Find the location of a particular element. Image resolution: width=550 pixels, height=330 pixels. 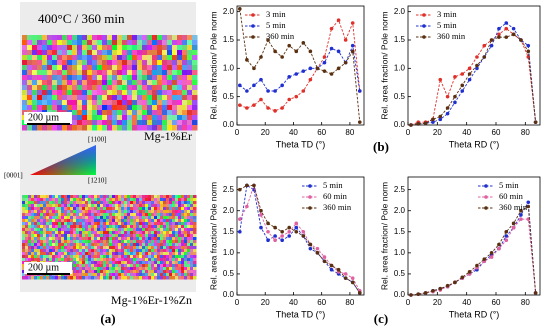

legend-marker is located at coordinates (310, 197).